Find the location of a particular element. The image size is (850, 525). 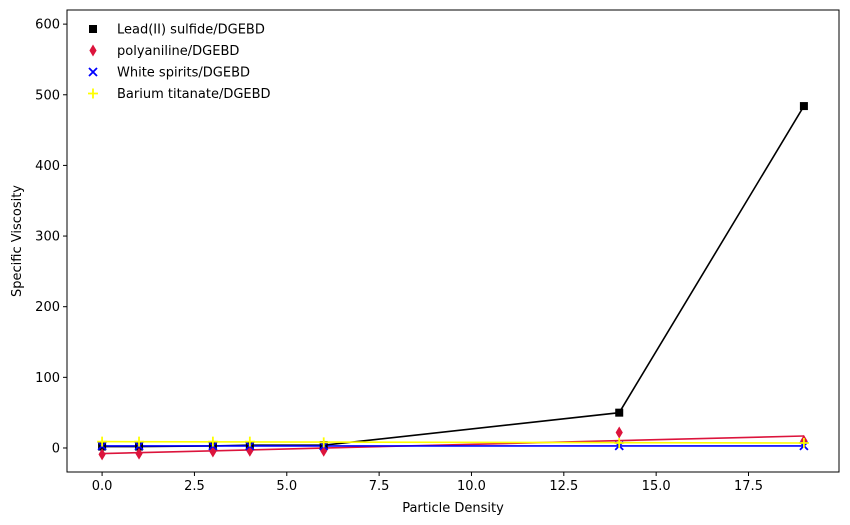

x-tick-label: 15.0 is located at coordinates (656, 486).